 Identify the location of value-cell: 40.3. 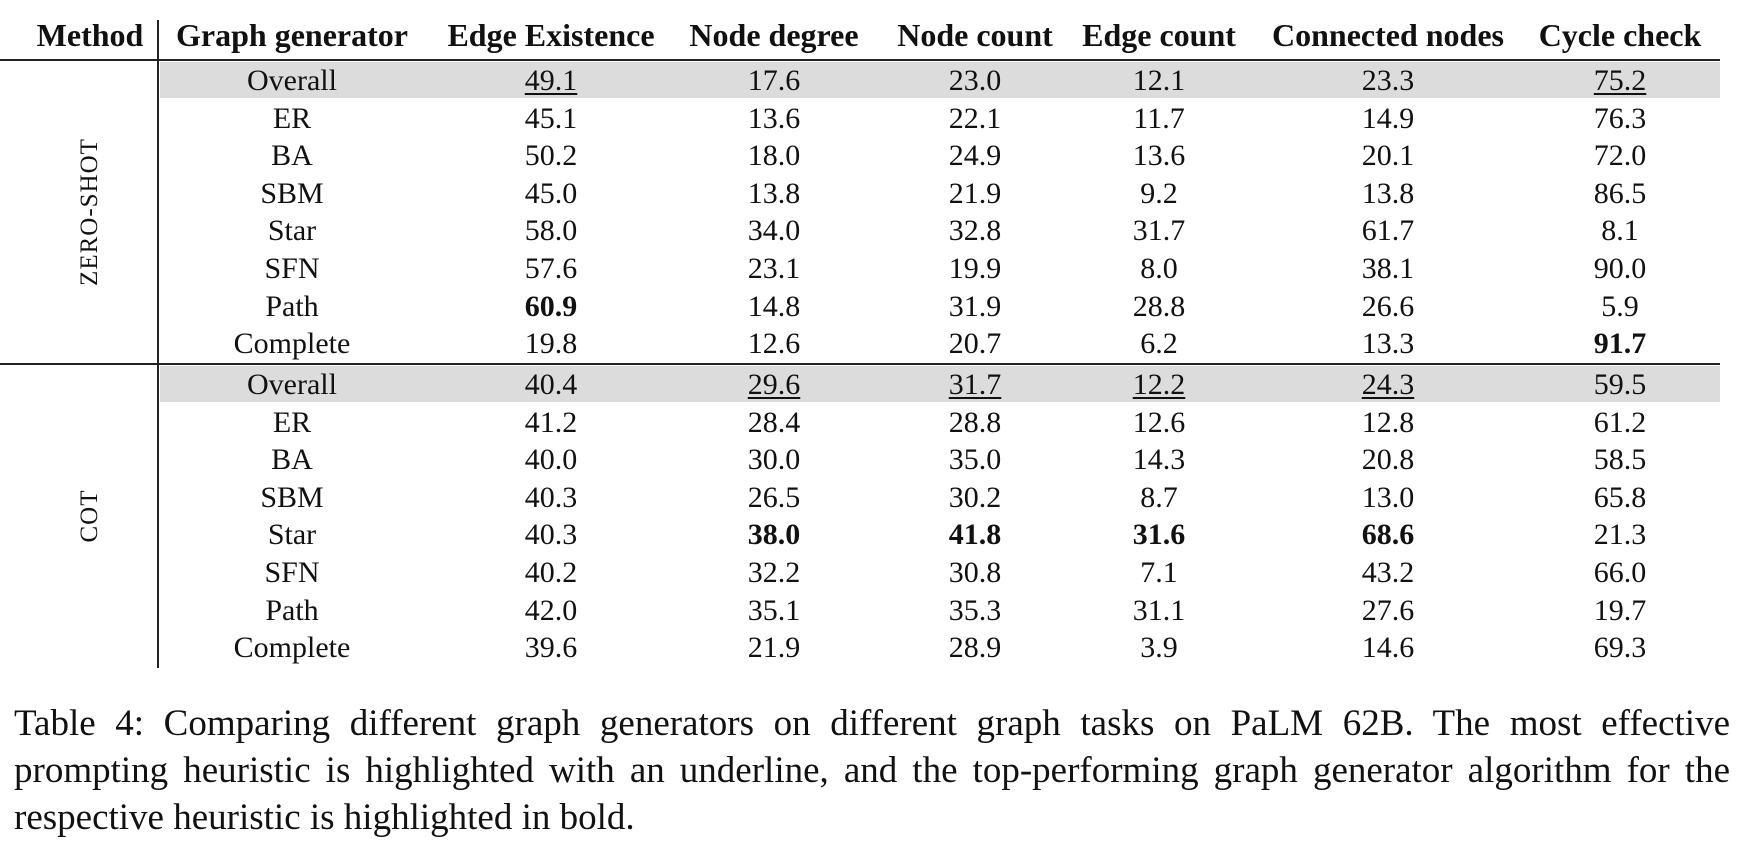
(551, 498).